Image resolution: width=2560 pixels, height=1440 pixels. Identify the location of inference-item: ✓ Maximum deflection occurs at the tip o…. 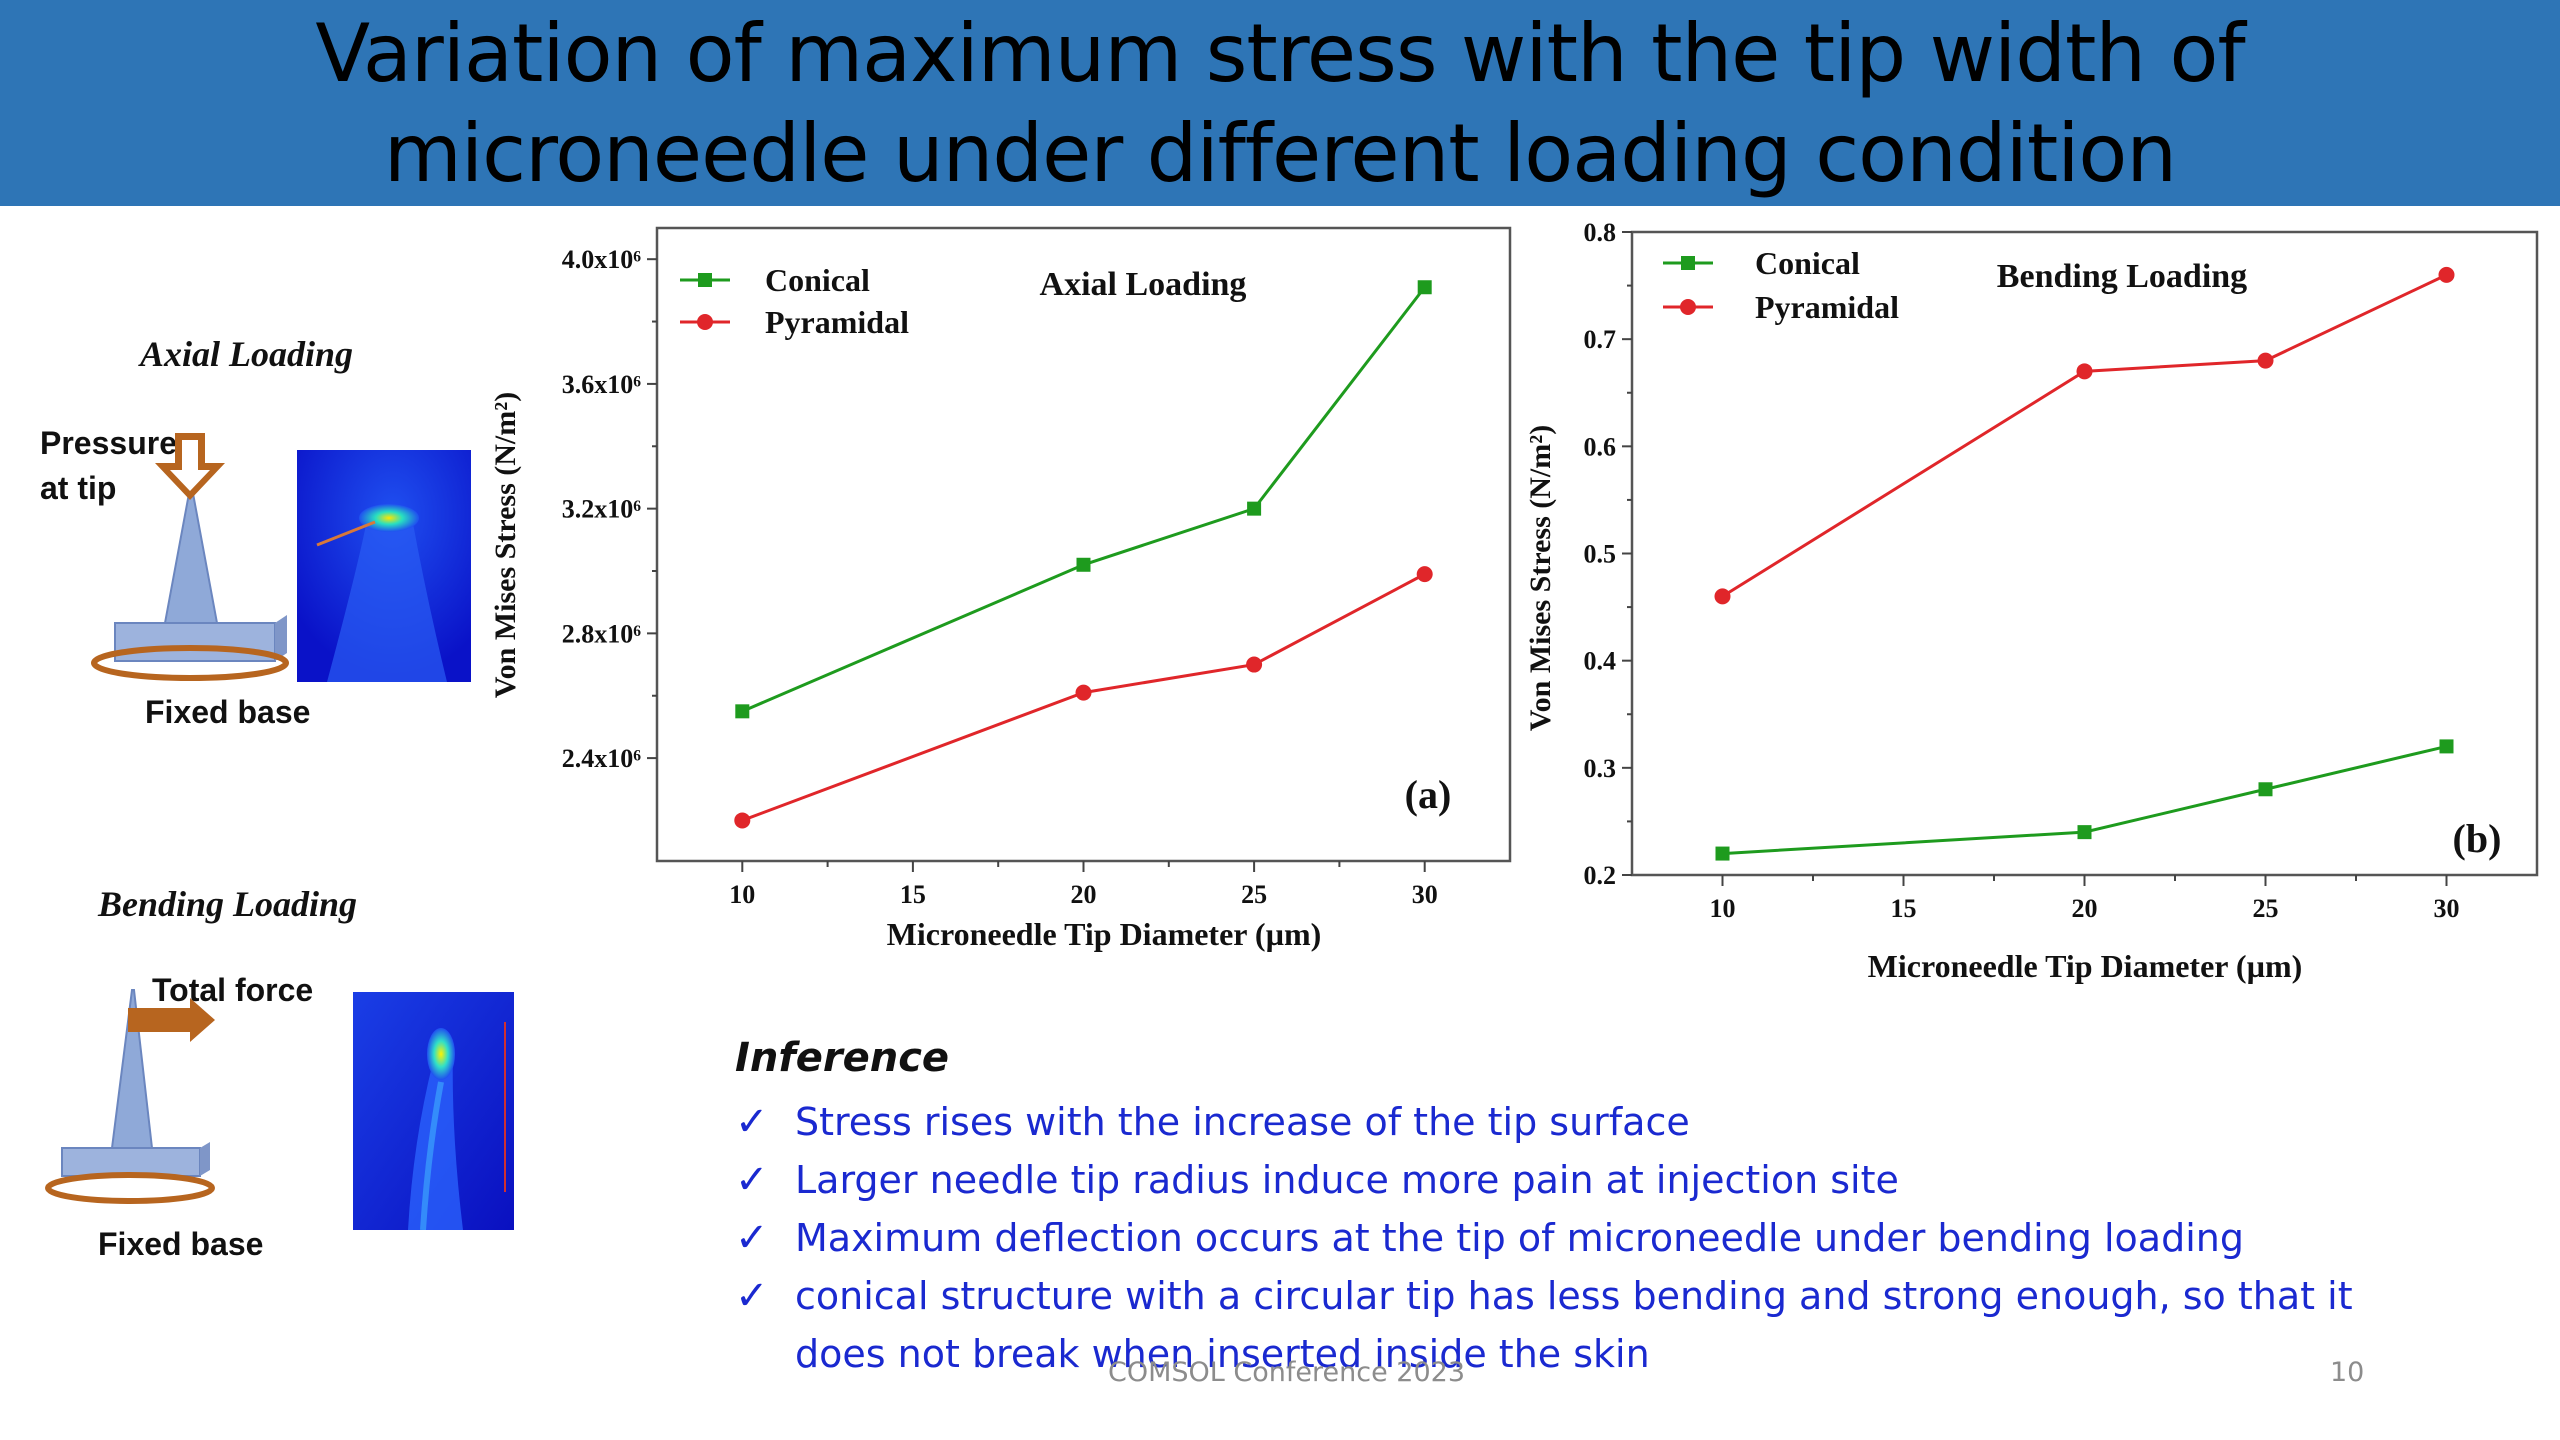
(1565, 1238).